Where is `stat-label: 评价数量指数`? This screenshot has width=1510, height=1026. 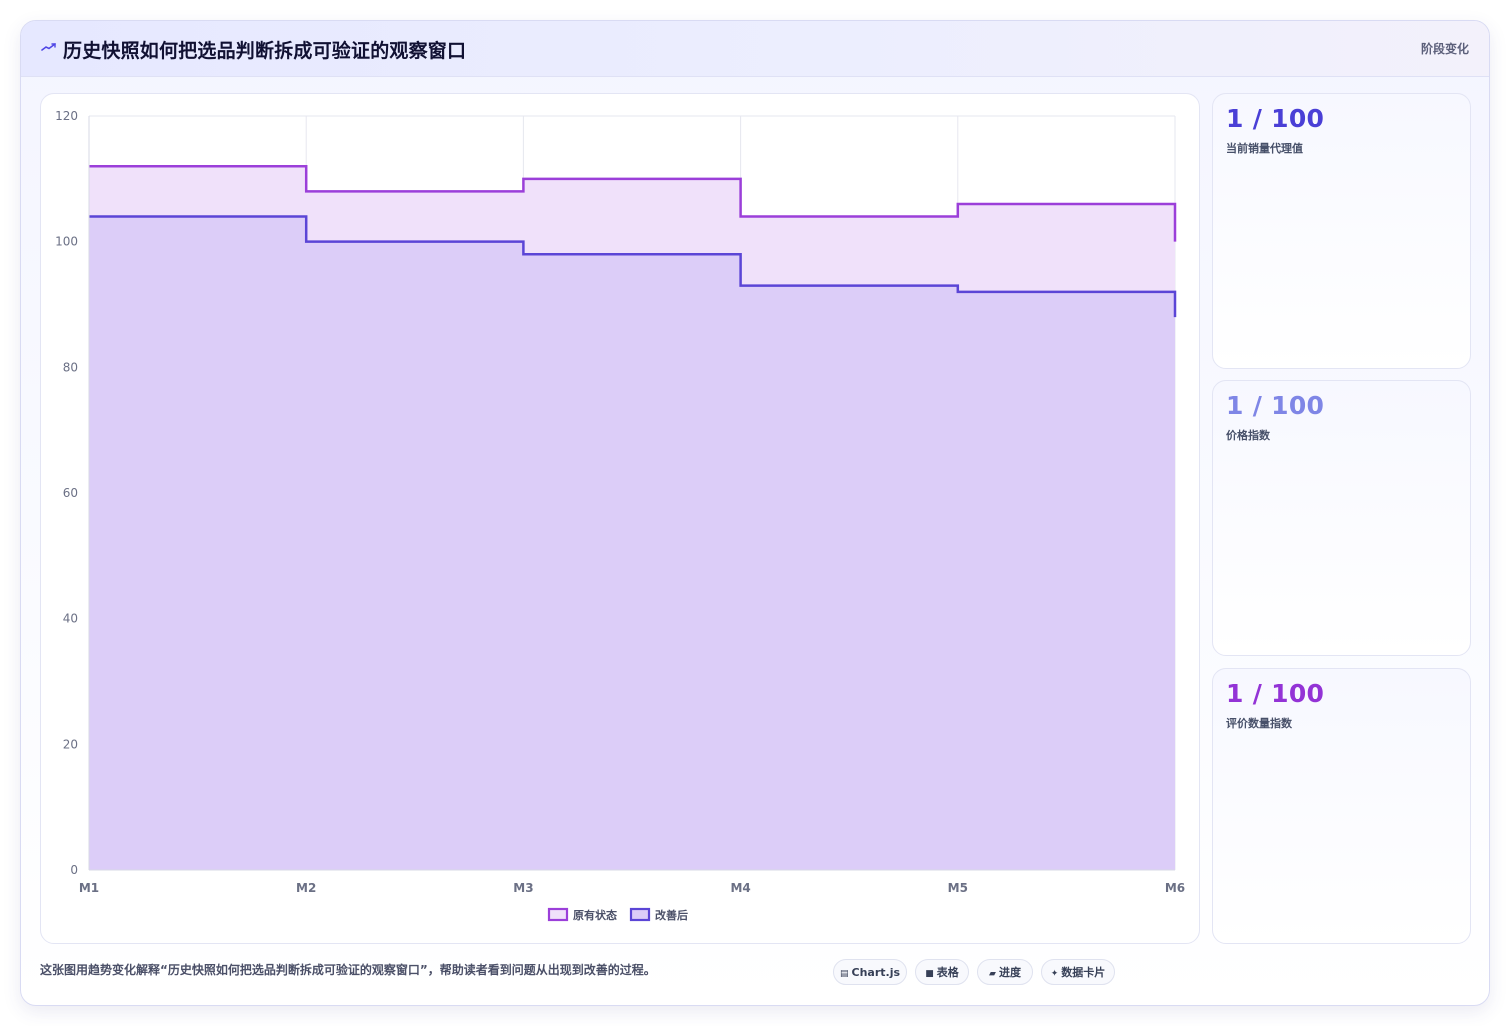 stat-label: 评价数量指数 is located at coordinates (1259, 723).